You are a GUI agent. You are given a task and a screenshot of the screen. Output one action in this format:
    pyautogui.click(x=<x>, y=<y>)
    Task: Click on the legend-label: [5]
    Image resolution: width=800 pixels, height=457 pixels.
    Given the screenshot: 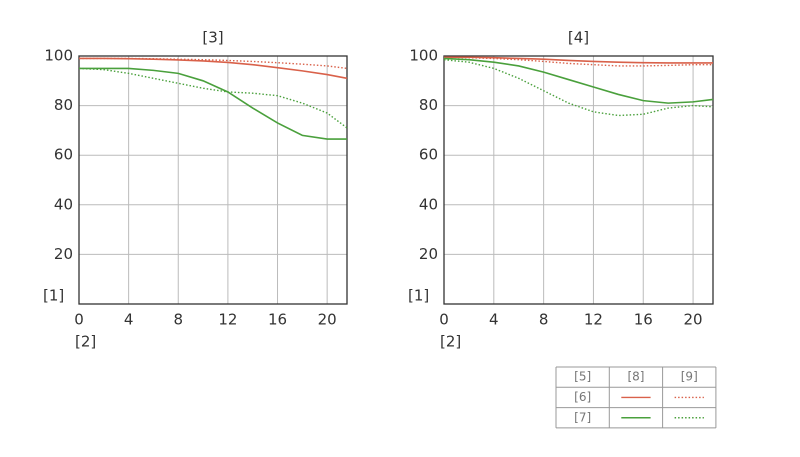 What is the action you would take?
    pyautogui.click(x=582, y=377)
    